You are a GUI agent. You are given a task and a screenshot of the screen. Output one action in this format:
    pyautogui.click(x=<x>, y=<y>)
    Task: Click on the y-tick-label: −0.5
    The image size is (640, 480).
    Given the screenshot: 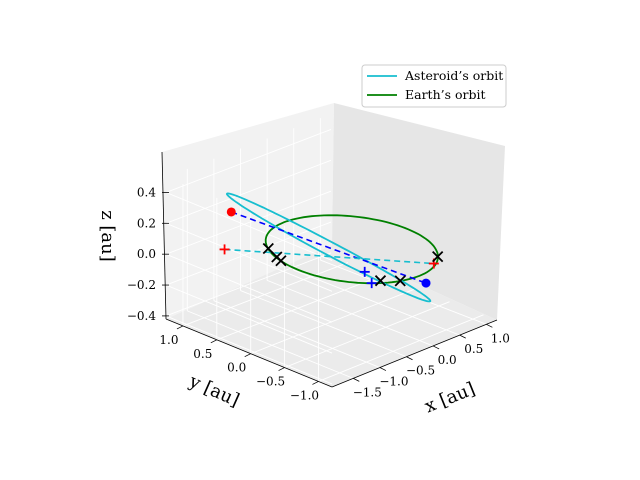 What is the action you would take?
    pyautogui.click(x=270, y=382)
    